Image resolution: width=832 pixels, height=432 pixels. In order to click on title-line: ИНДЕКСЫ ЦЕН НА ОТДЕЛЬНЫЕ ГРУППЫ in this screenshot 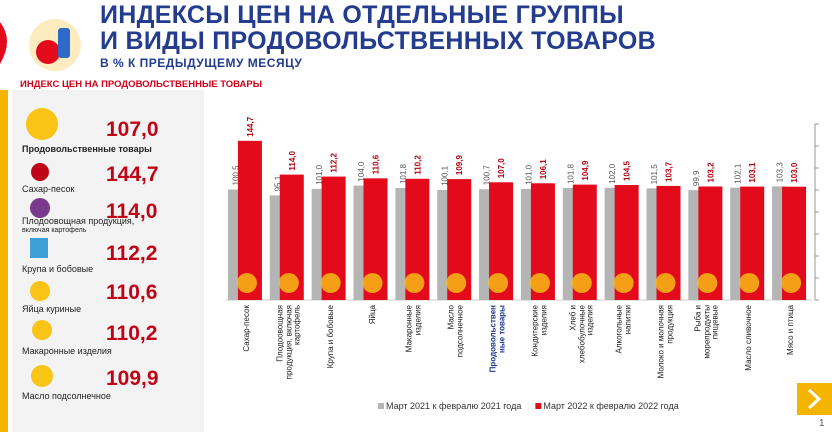, I will do `click(362, 15)`.